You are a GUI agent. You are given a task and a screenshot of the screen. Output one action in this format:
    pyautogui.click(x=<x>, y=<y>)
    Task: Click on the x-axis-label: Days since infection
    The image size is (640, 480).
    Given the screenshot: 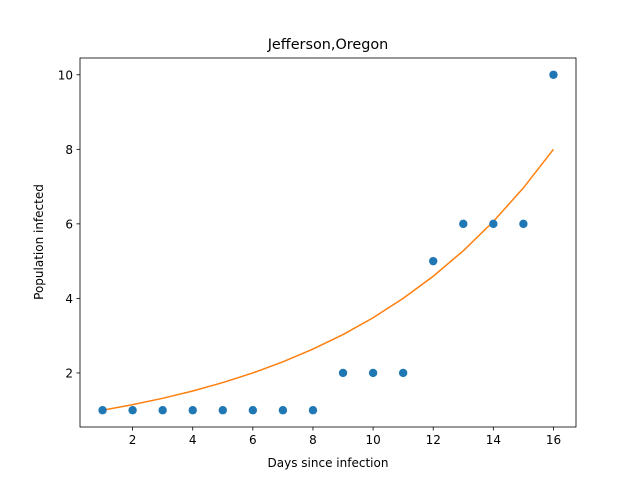 What is the action you would take?
    pyautogui.click(x=328, y=463)
    